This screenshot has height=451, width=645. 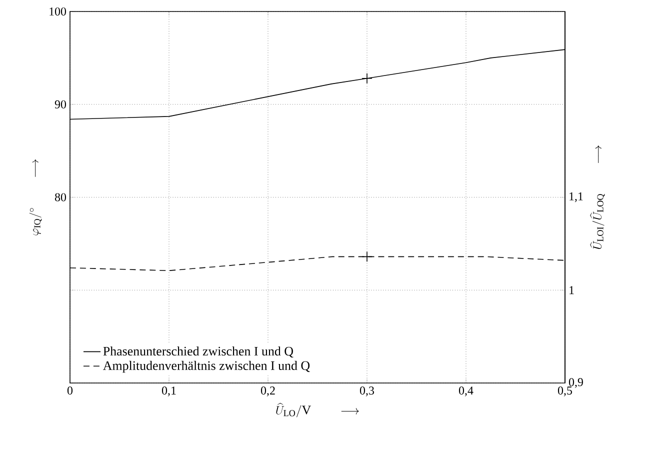 I want to click on y2-tick-label: 0,9, so click(x=575, y=383).